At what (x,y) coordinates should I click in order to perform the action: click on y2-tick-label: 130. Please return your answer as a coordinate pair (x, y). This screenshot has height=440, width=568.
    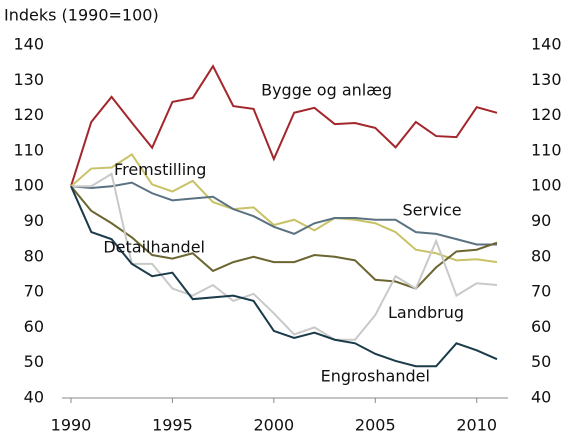
    Looking at the image, I should click on (546, 79).